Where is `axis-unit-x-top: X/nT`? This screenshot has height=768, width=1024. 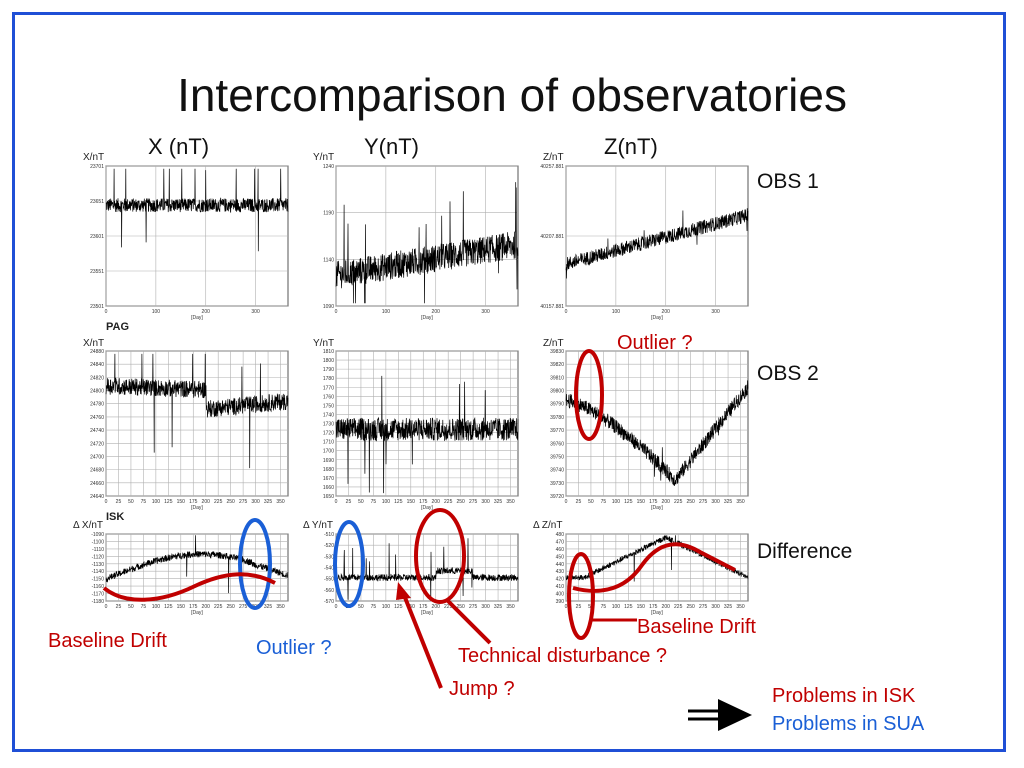 axis-unit-x-top: X/nT is located at coordinates (94, 157).